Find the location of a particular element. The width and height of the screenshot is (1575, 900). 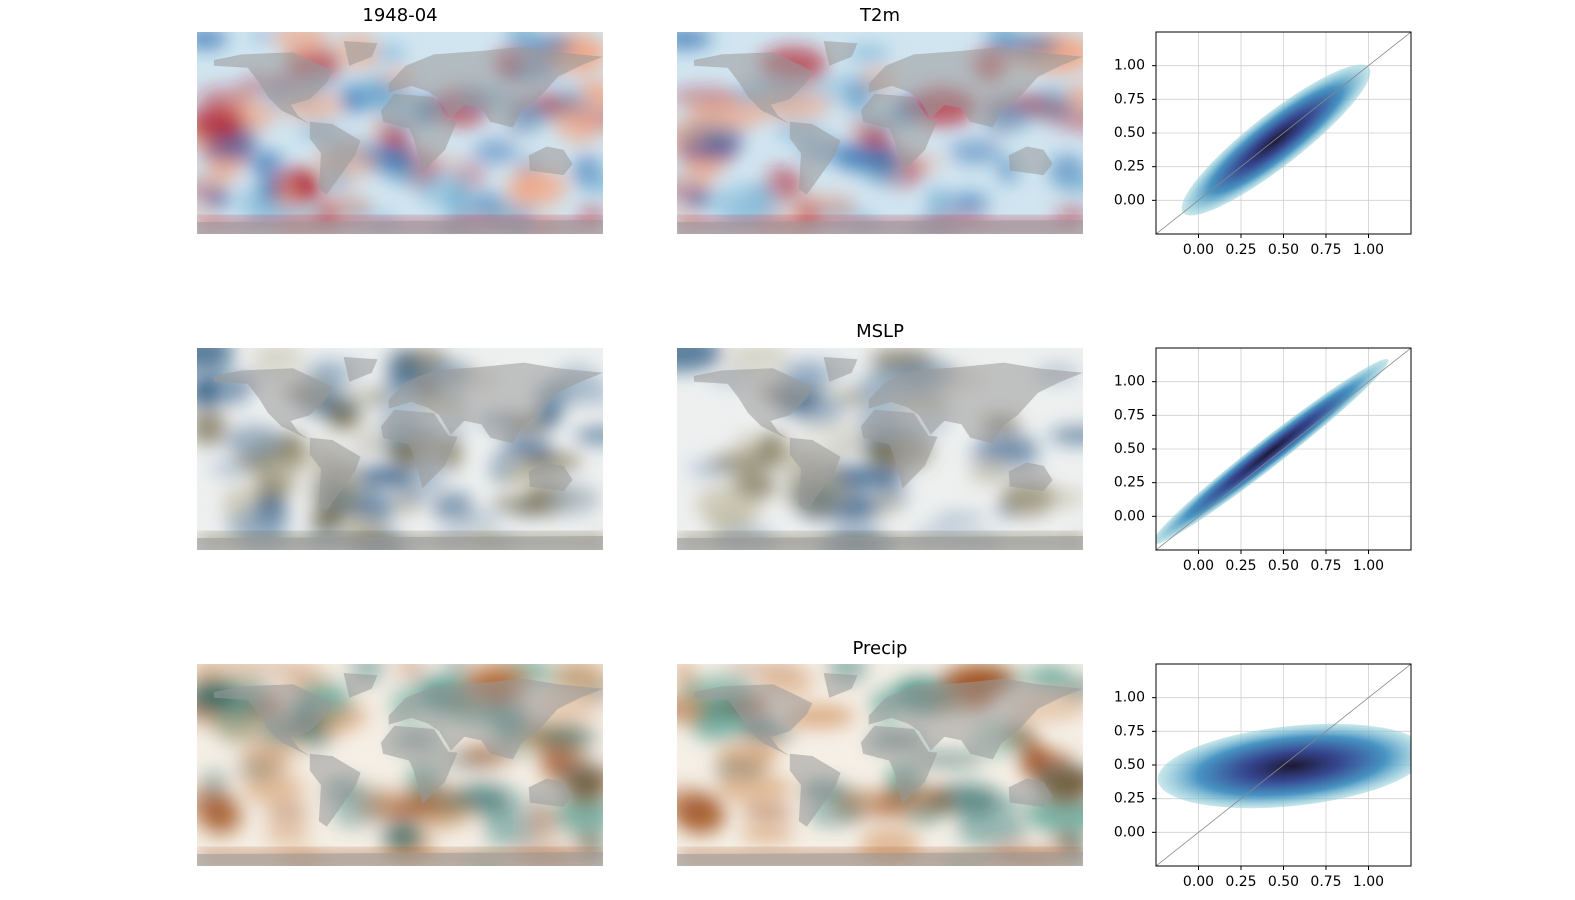

y-tick-label: 0.25 is located at coordinates (1129, 483).